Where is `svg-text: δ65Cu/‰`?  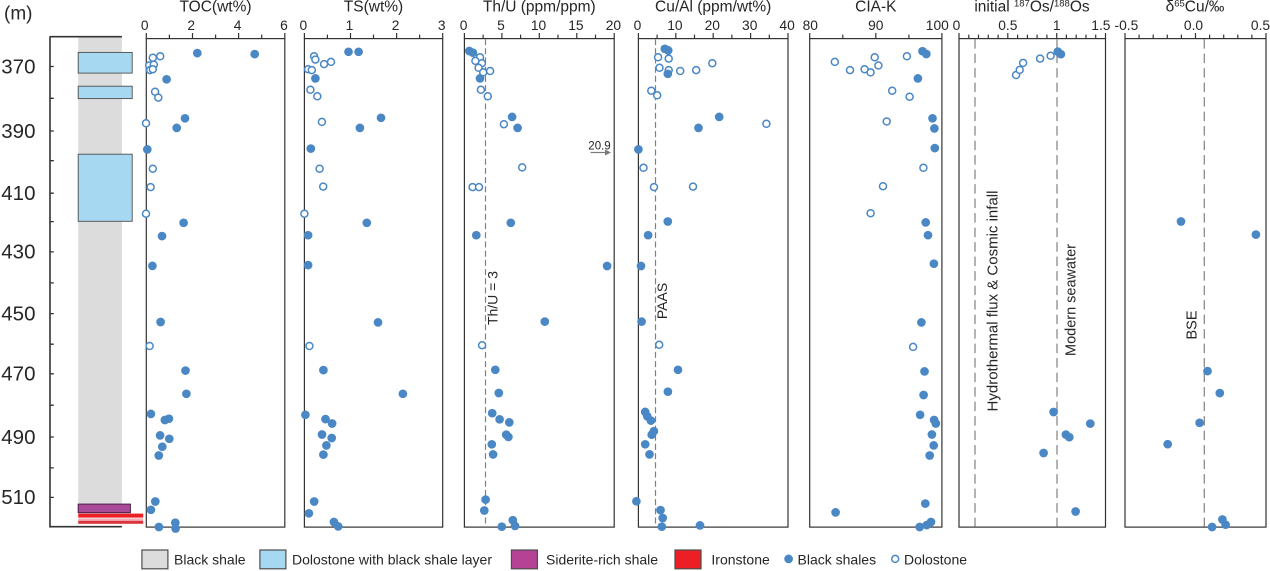
svg-text: δ65Cu/‰ is located at coordinates (1195, 8).